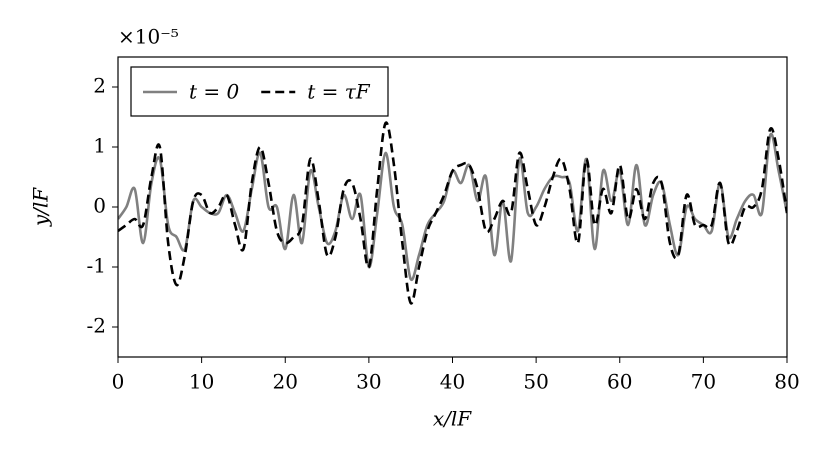 The image size is (830, 465). Describe the element at coordinates (99, 86) in the screenshot. I see `y-tick-label: 2` at that location.